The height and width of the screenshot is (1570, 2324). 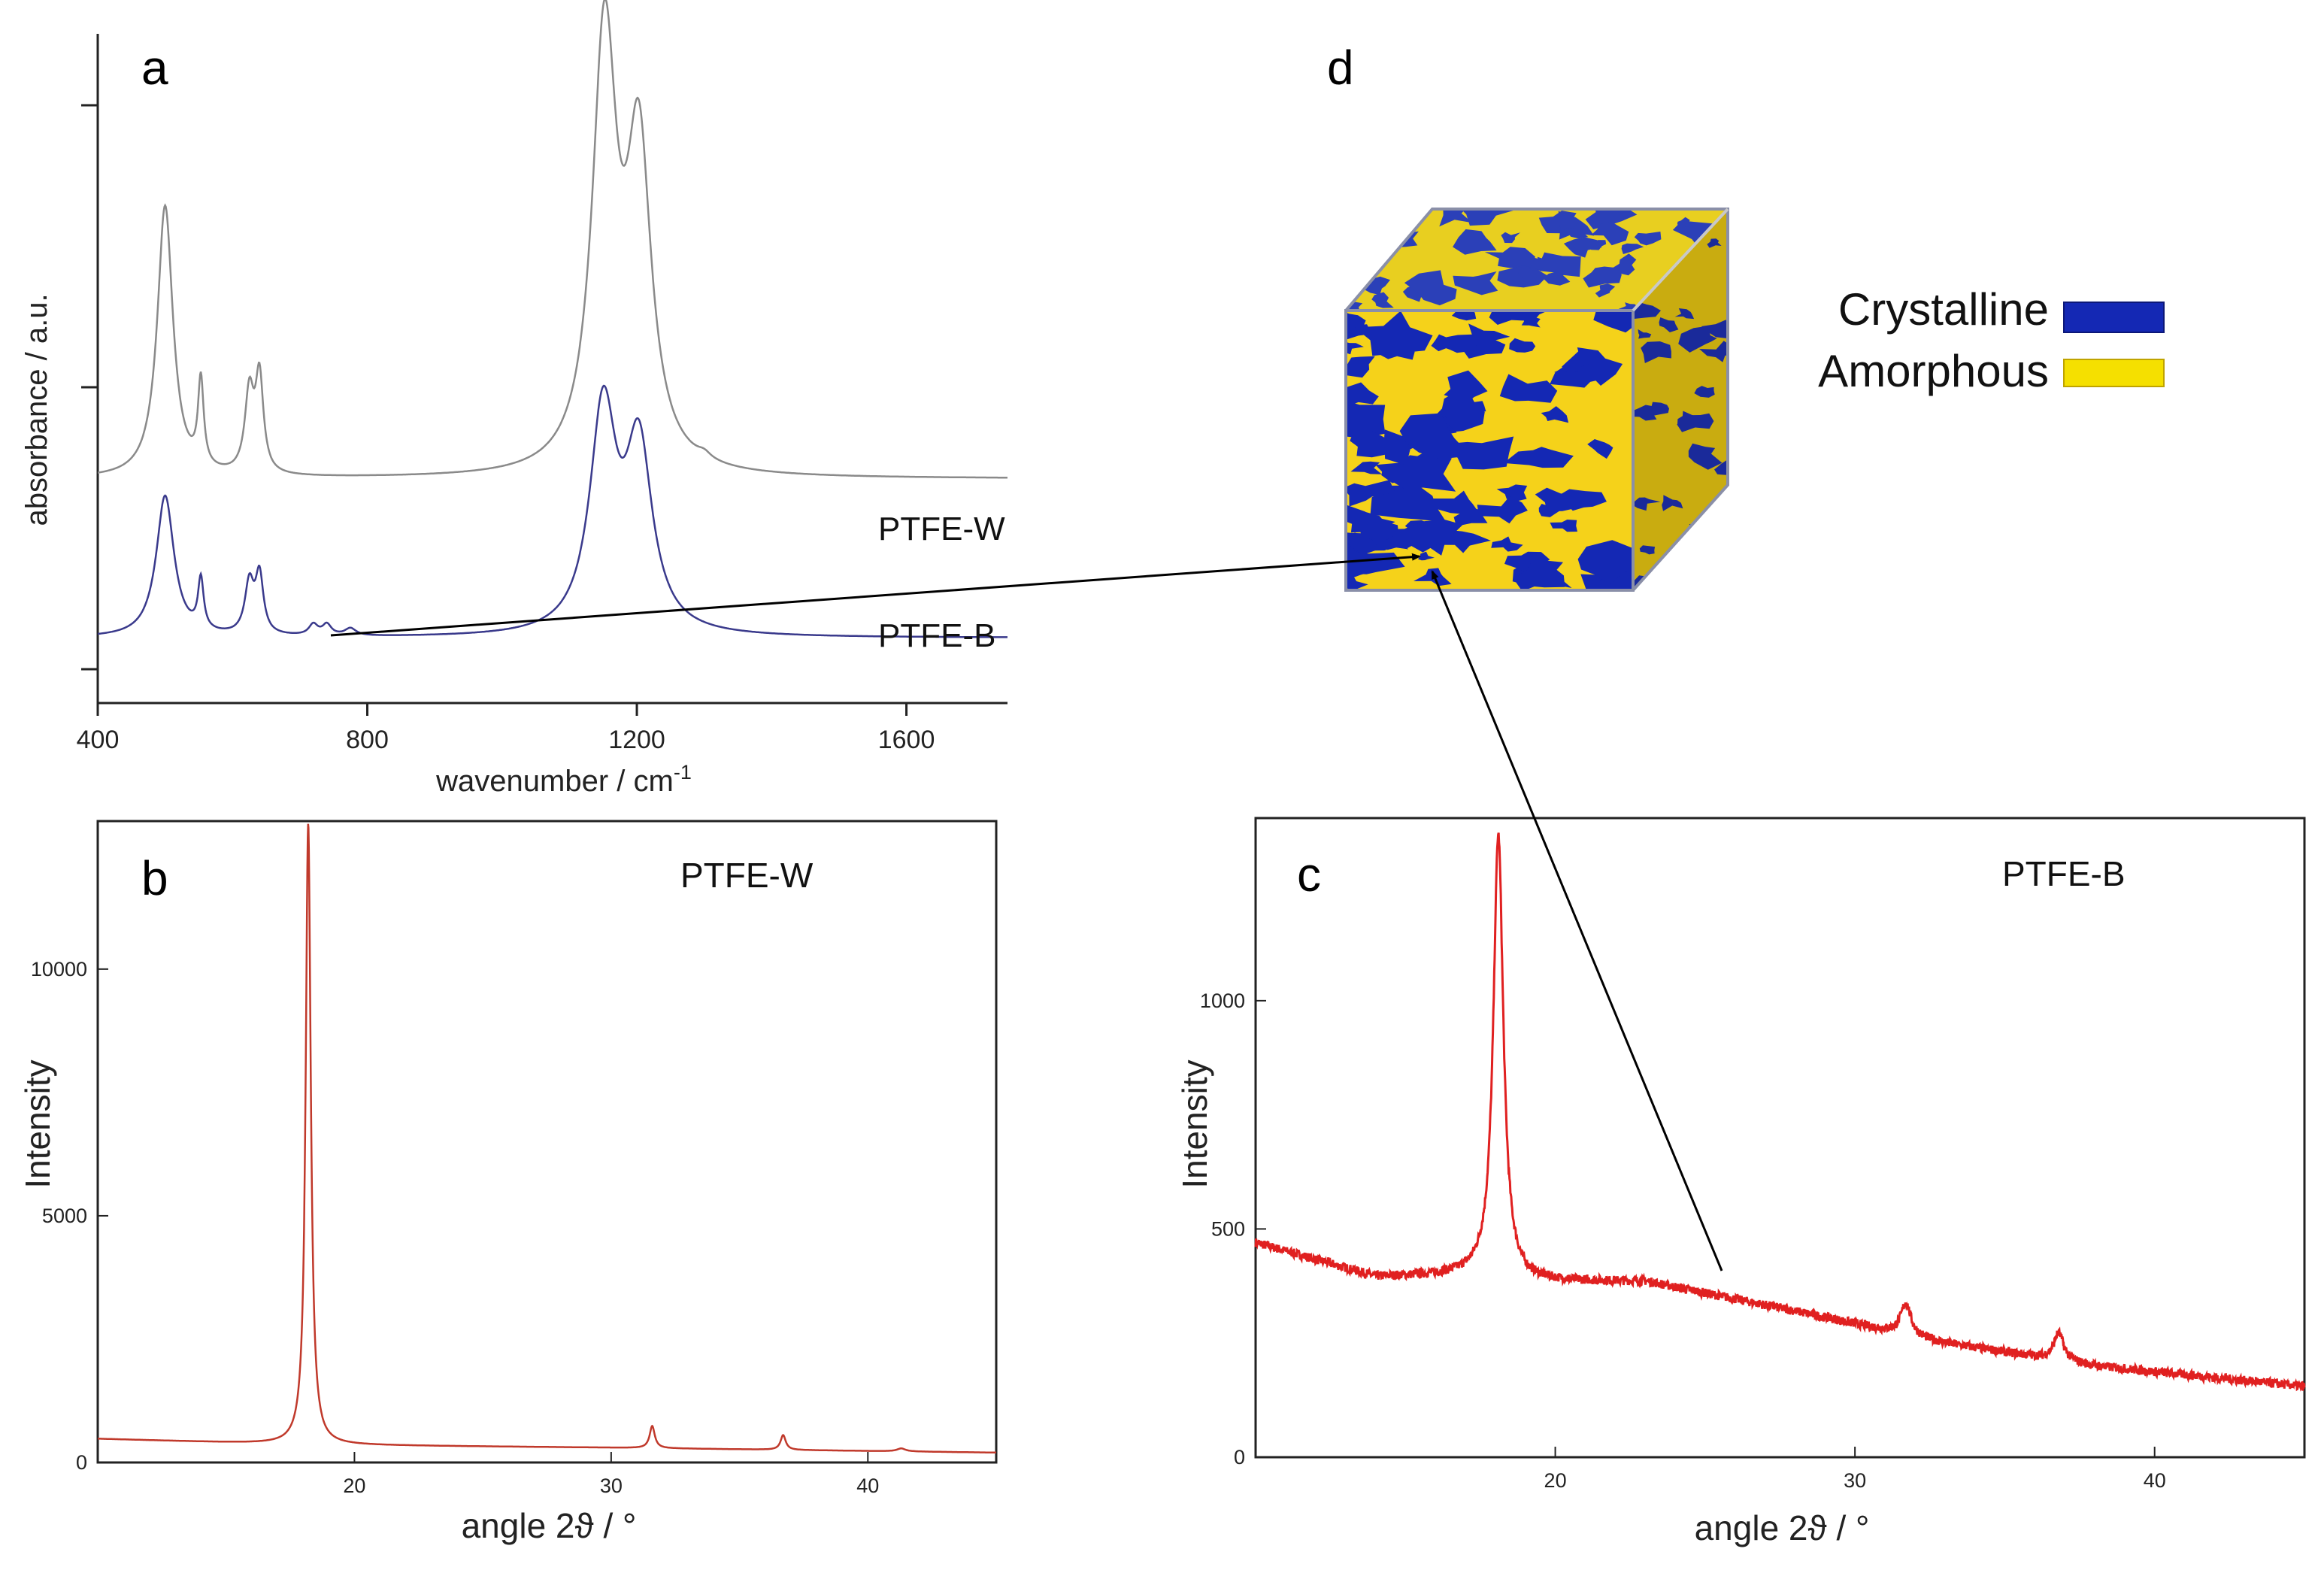 I want to click on panel-c-y-tick-label: 500, so click(x=1228, y=1228).